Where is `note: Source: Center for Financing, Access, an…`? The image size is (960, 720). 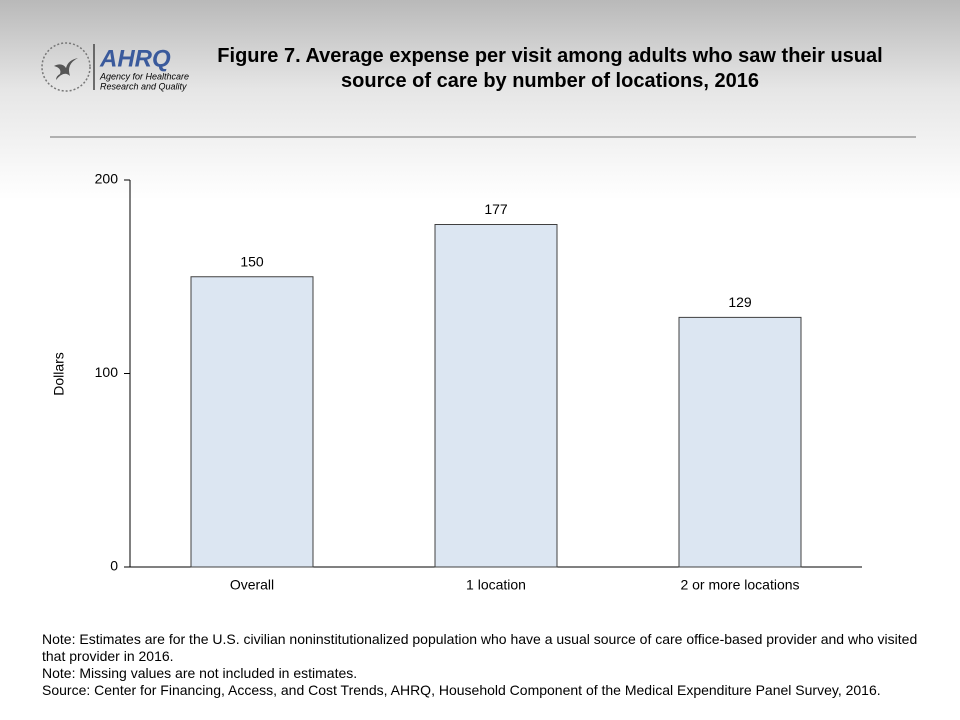 note: Source: Center for Financing, Access, an… is located at coordinates (461, 690).